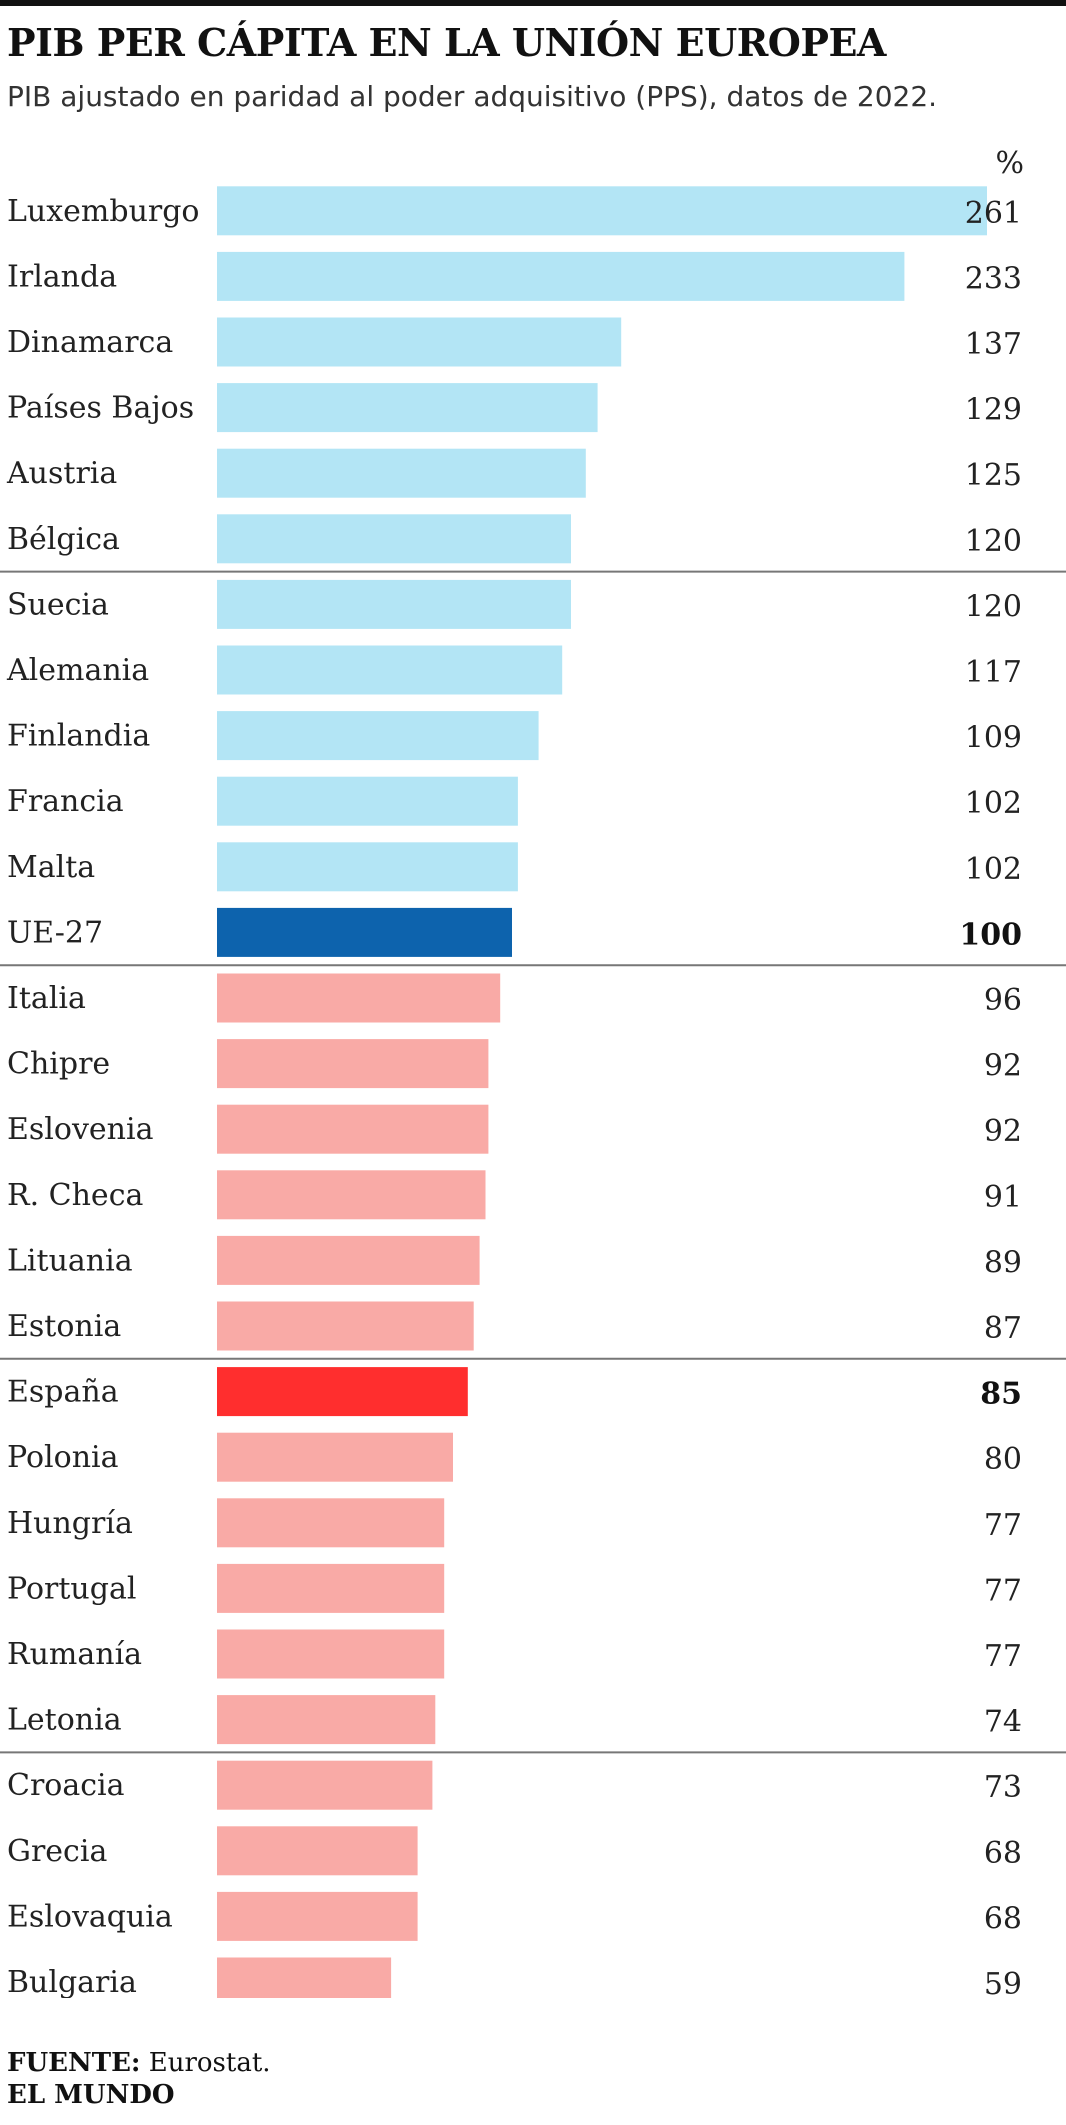 The image size is (1066, 2125). Describe the element at coordinates (331, 1523) in the screenshot. I see `bar-hungria` at that location.